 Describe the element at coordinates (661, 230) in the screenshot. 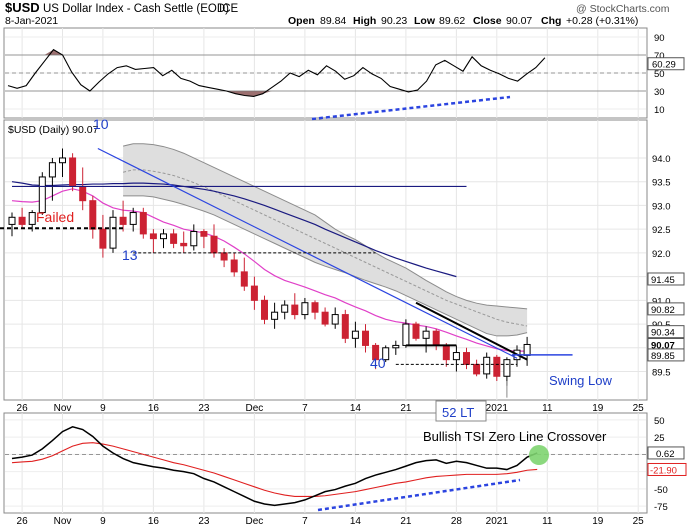

I see `price-y-tick-6: 92.5` at that location.